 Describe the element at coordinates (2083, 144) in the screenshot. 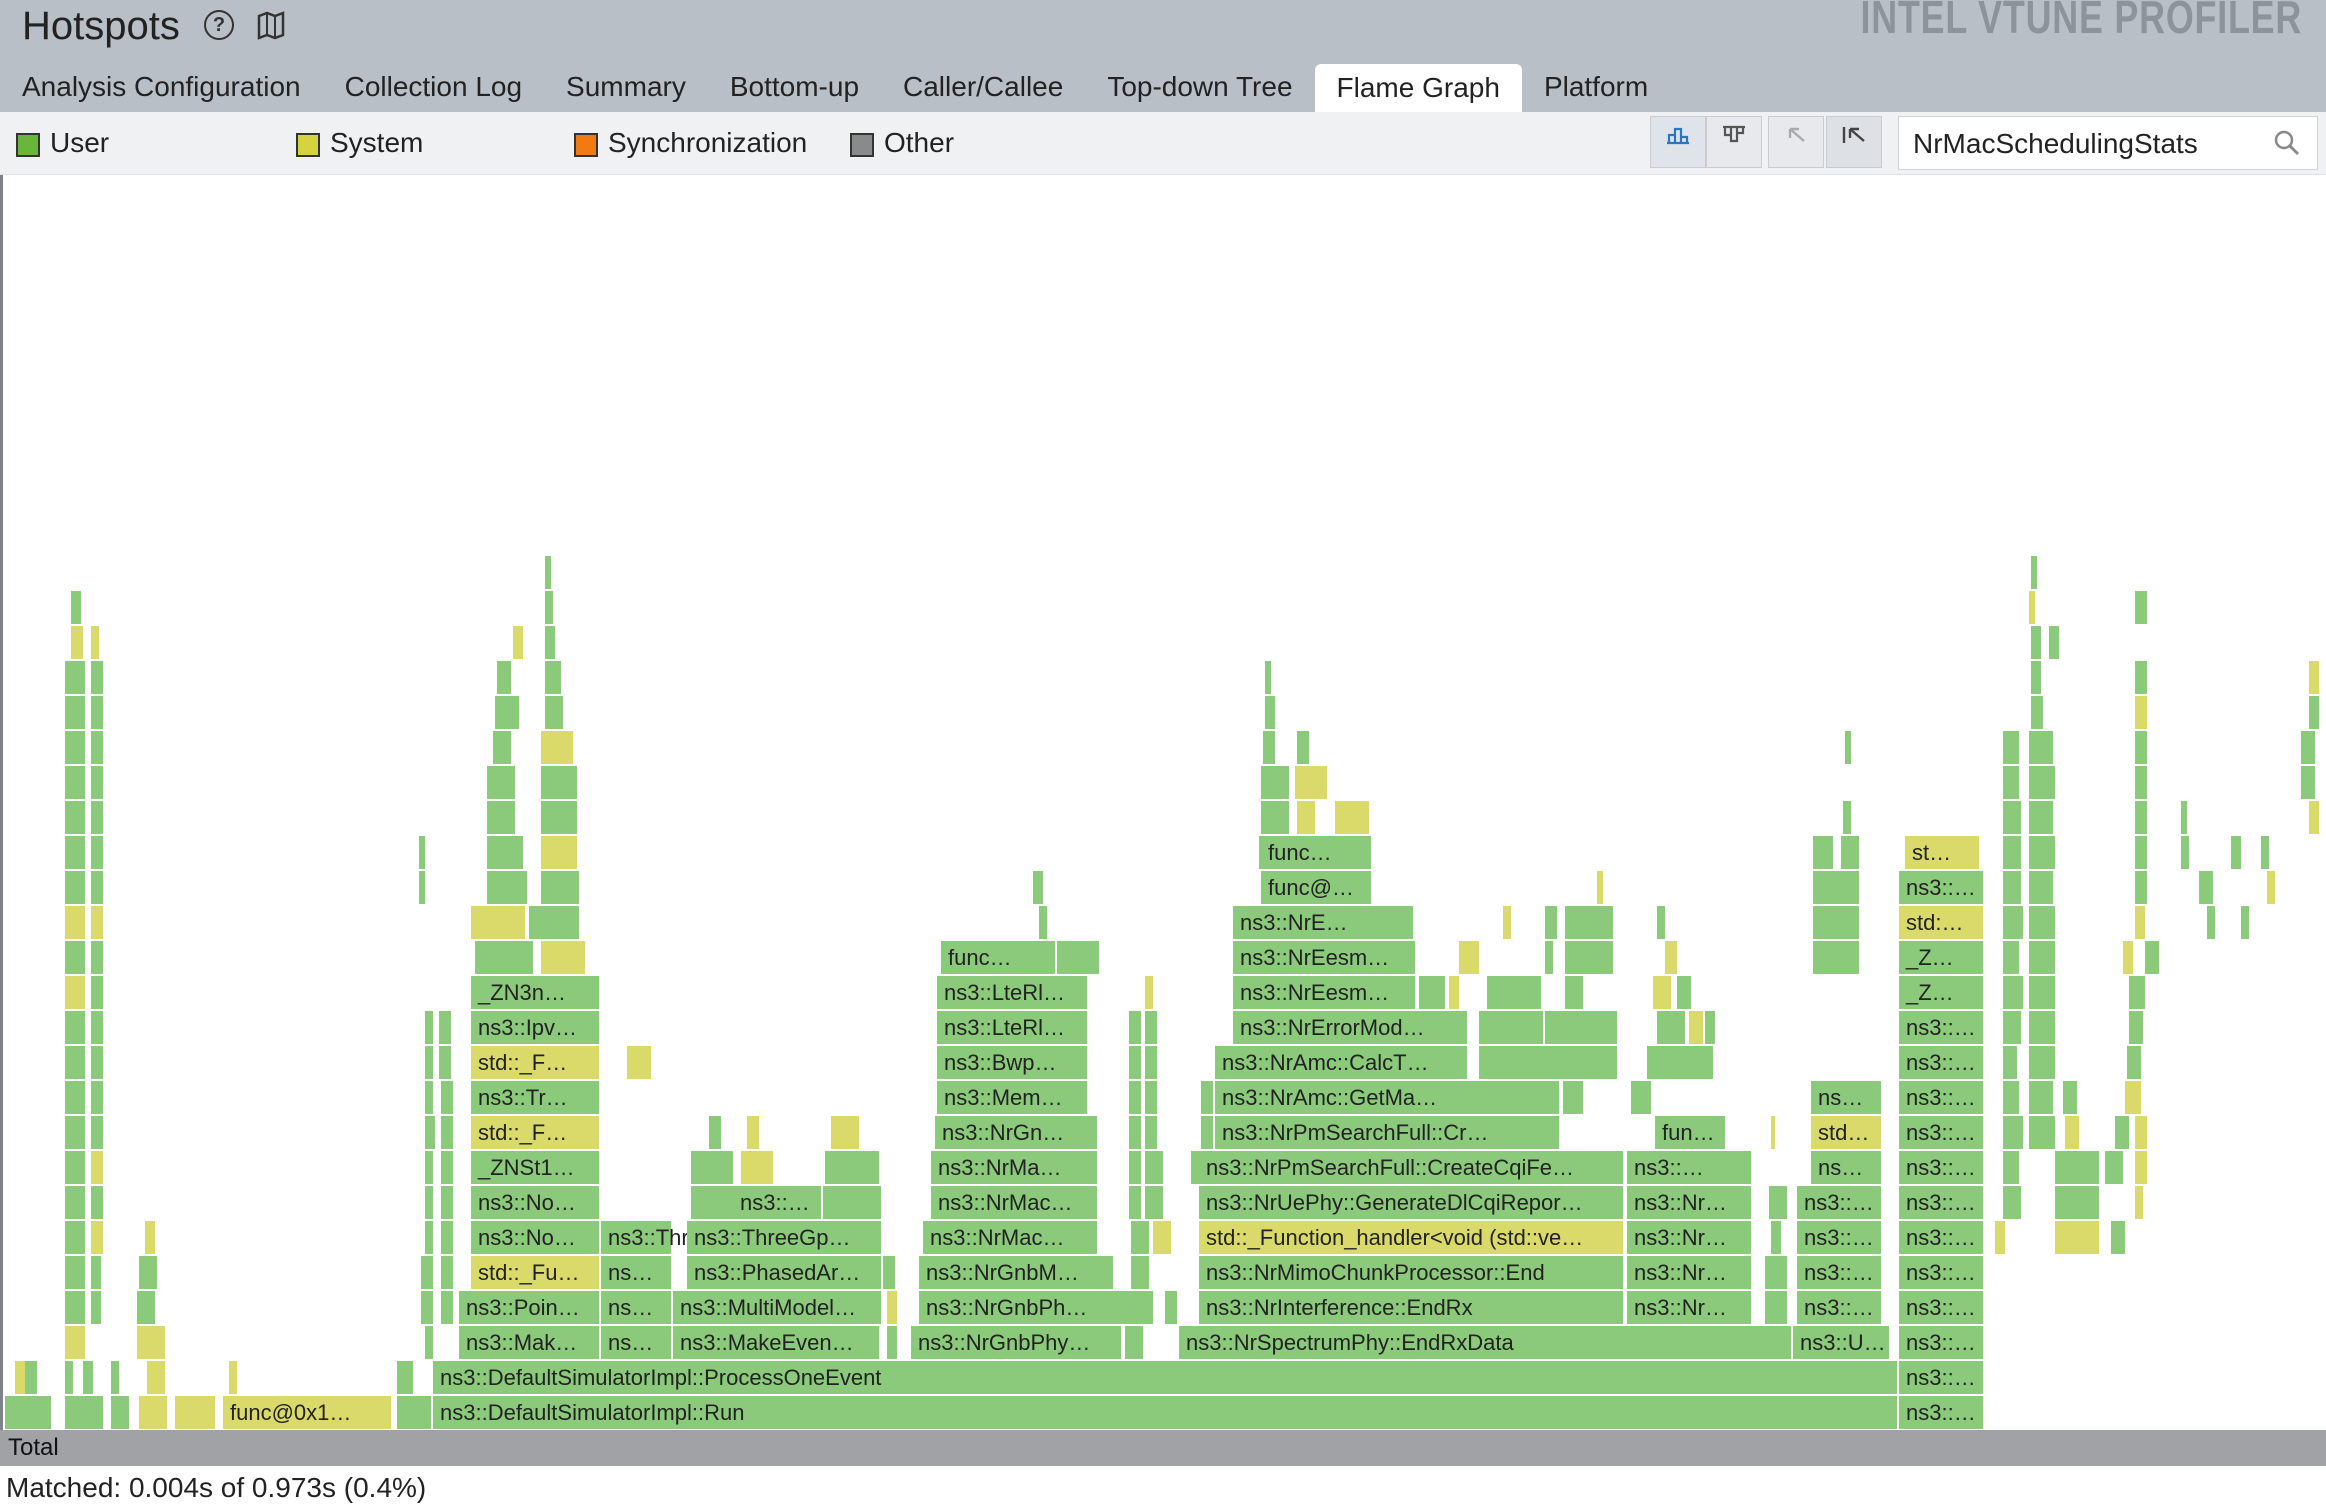

I see `search-input` at that location.